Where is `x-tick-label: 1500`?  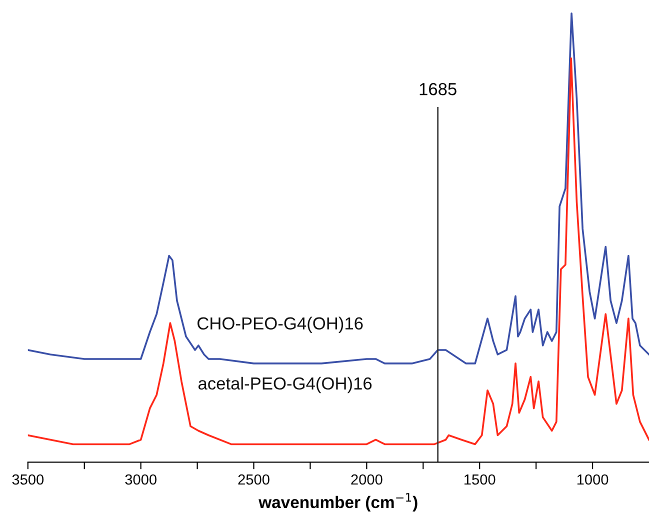
x-tick-label: 1500 is located at coordinates (480, 479).